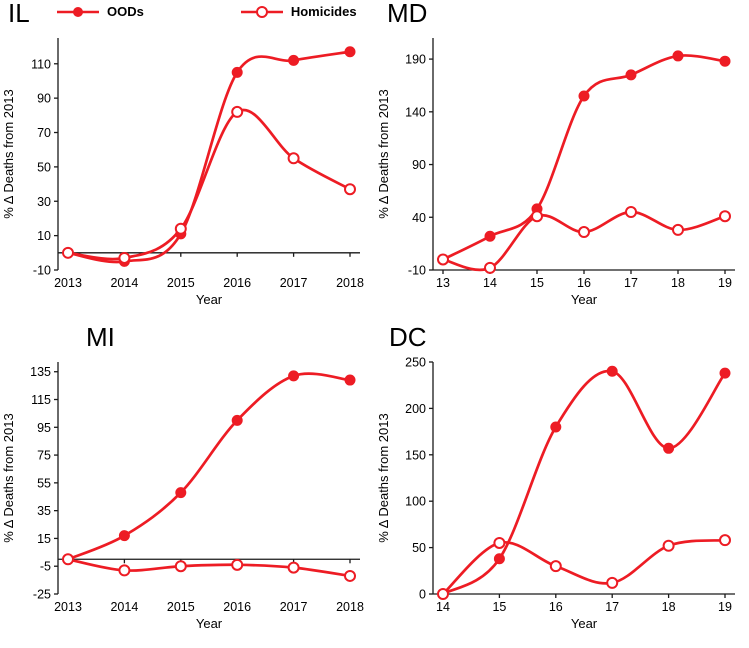 This screenshot has width=749, height=648. I want to click on x-tick-label: 13, so click(443, 283).